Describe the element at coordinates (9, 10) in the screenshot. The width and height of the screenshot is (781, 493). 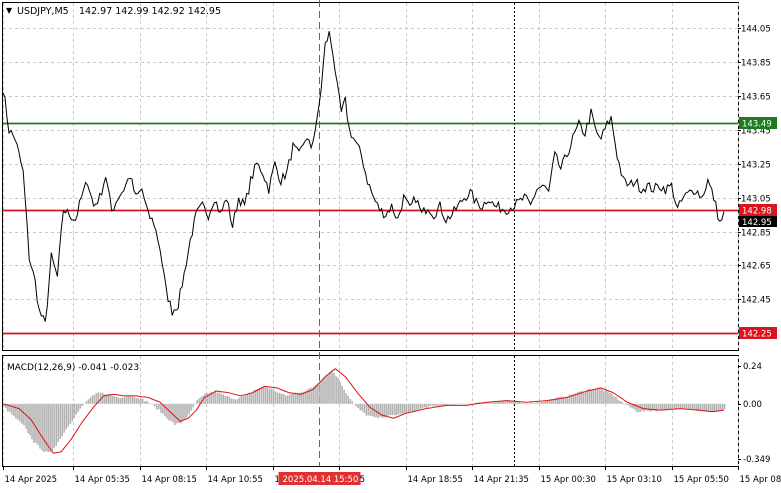
I see `dropdown-arrow-icon: ▼` at that location.